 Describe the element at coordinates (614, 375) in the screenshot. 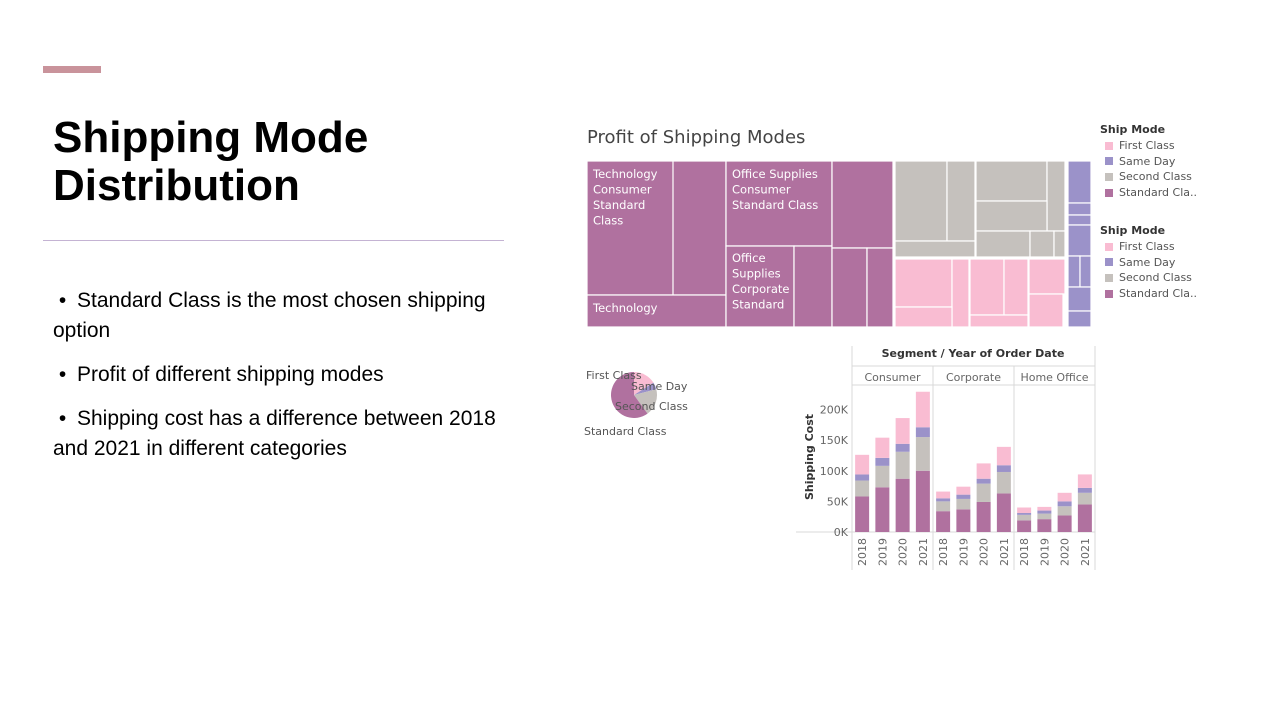

I see `pie-label: First Class` at that location.